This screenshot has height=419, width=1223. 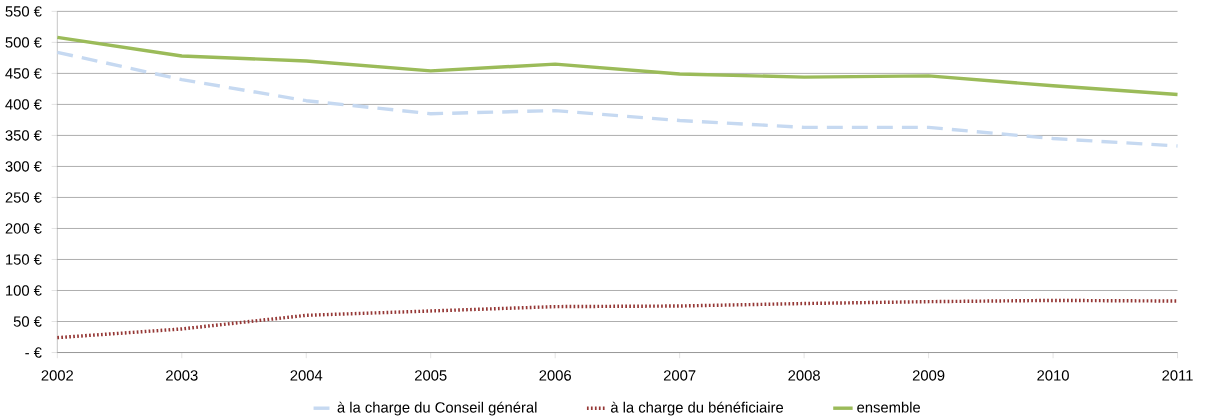 I want to click on x-tick-label: 2009, so click(x=928, y=375).